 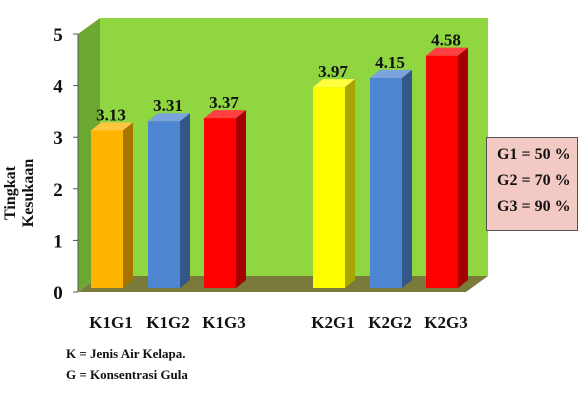 I want to click on bar-k1g1, so click(x=107, y=209).